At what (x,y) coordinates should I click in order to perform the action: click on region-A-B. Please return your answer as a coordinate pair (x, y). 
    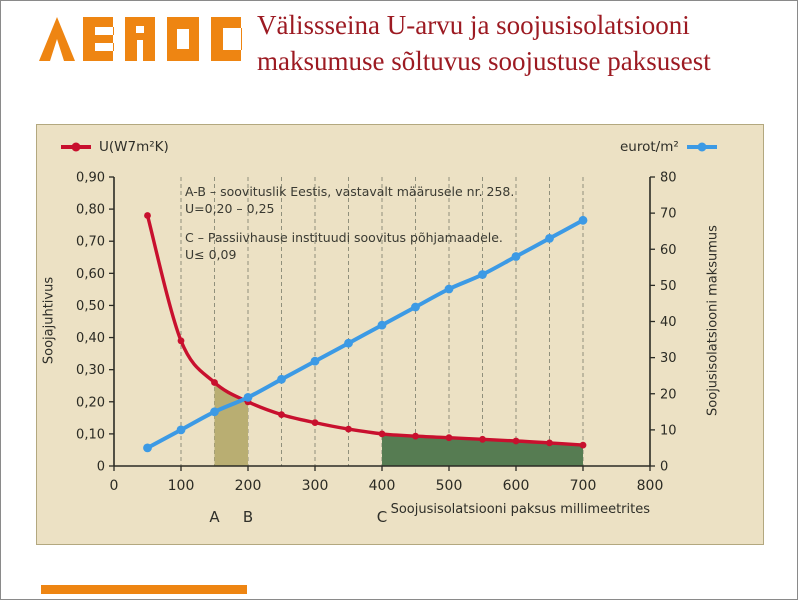
    Looking at the image, I should click on (231, 424).